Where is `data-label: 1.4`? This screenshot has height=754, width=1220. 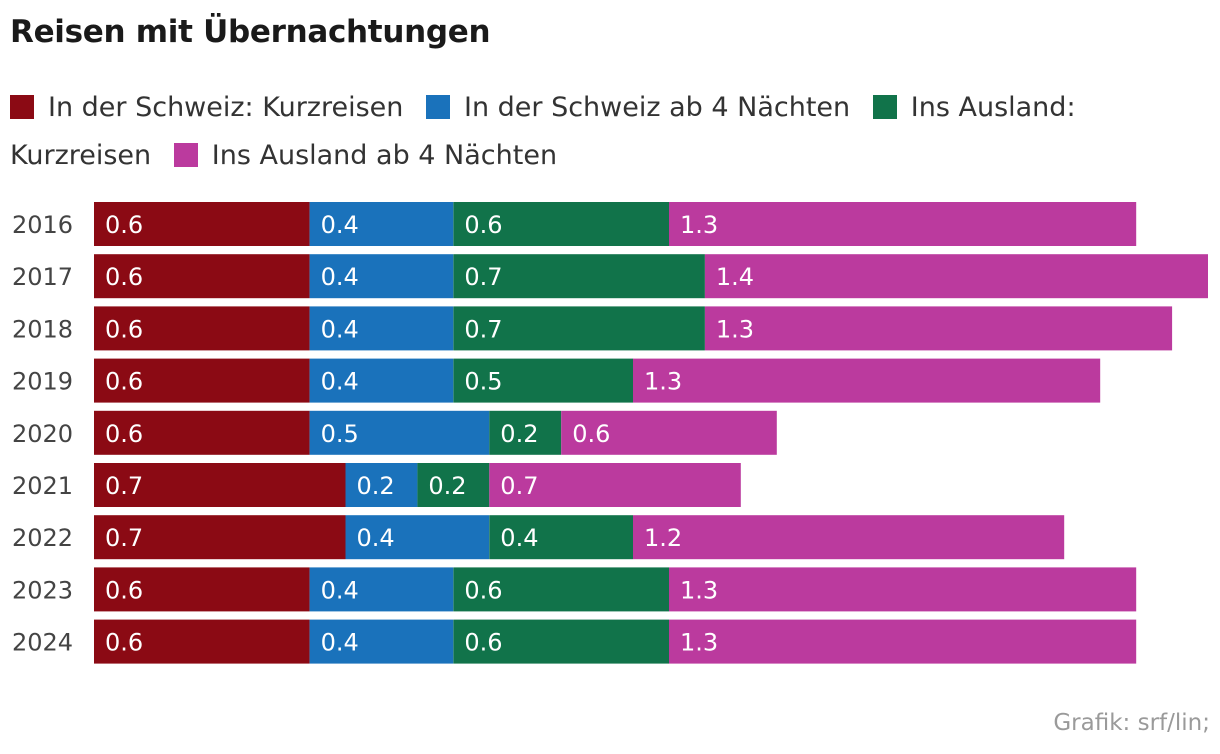 data-label: 1.4 is located at coordinates (735, 277).